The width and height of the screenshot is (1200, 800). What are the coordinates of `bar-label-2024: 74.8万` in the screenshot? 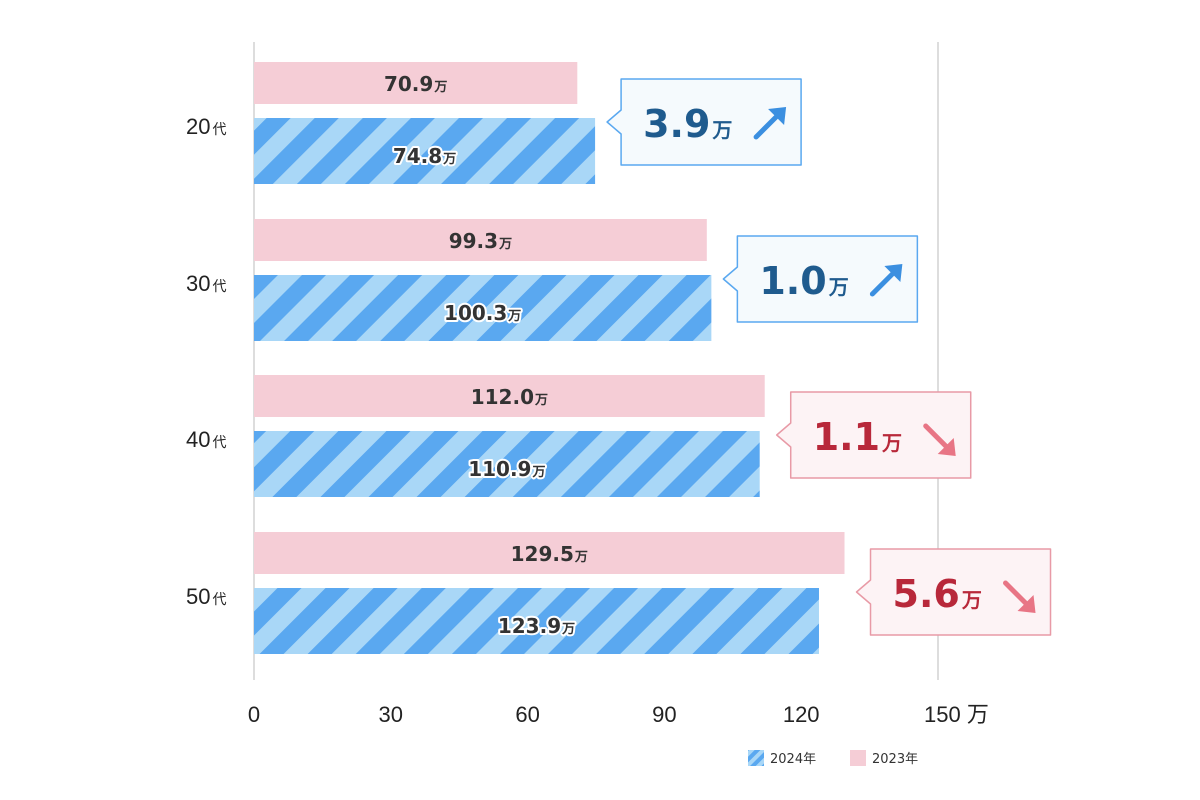 It's located at (424, 156).